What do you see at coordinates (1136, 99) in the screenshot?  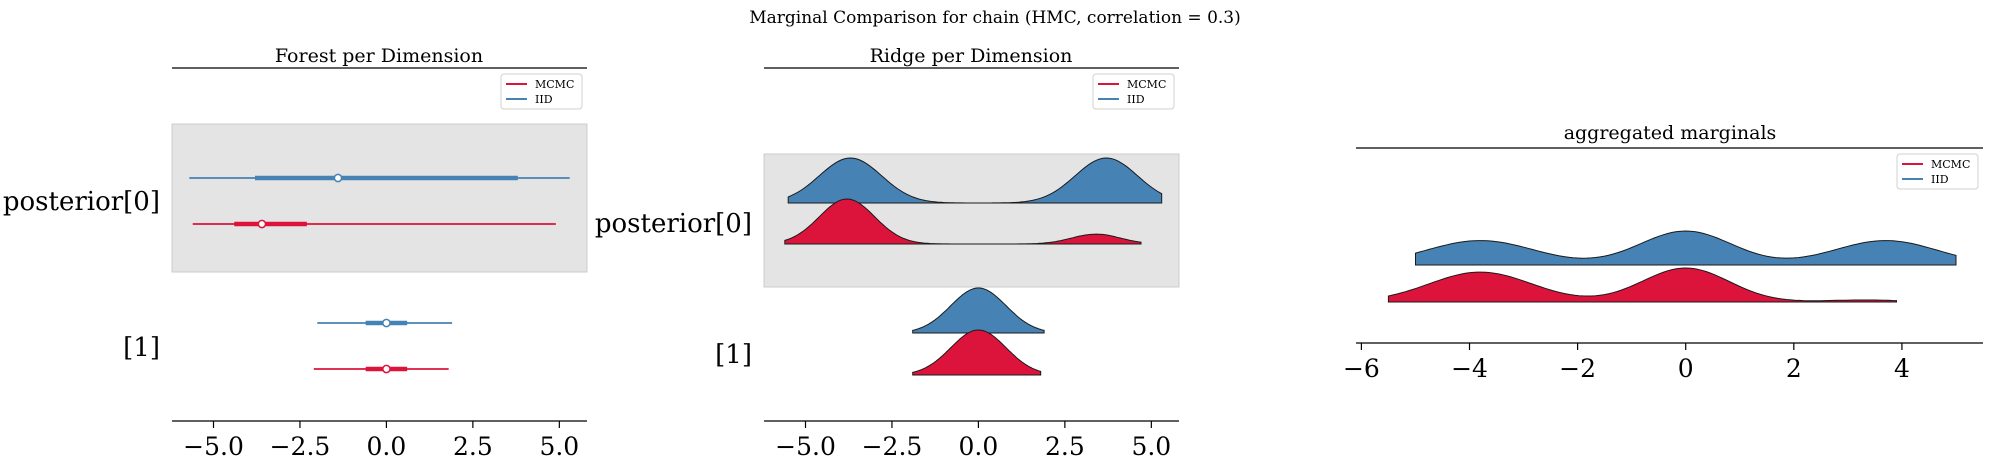 I see `ridge-legend-iid-label: IID` at bounding box center [1136, 99].